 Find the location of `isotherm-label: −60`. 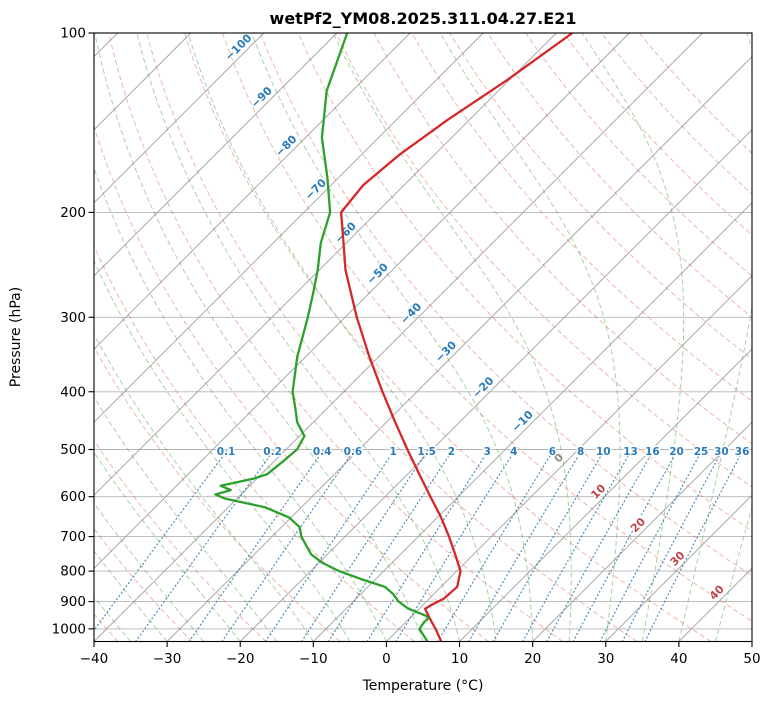

isotherm-label: −60 is located at coordinates (345, 232).